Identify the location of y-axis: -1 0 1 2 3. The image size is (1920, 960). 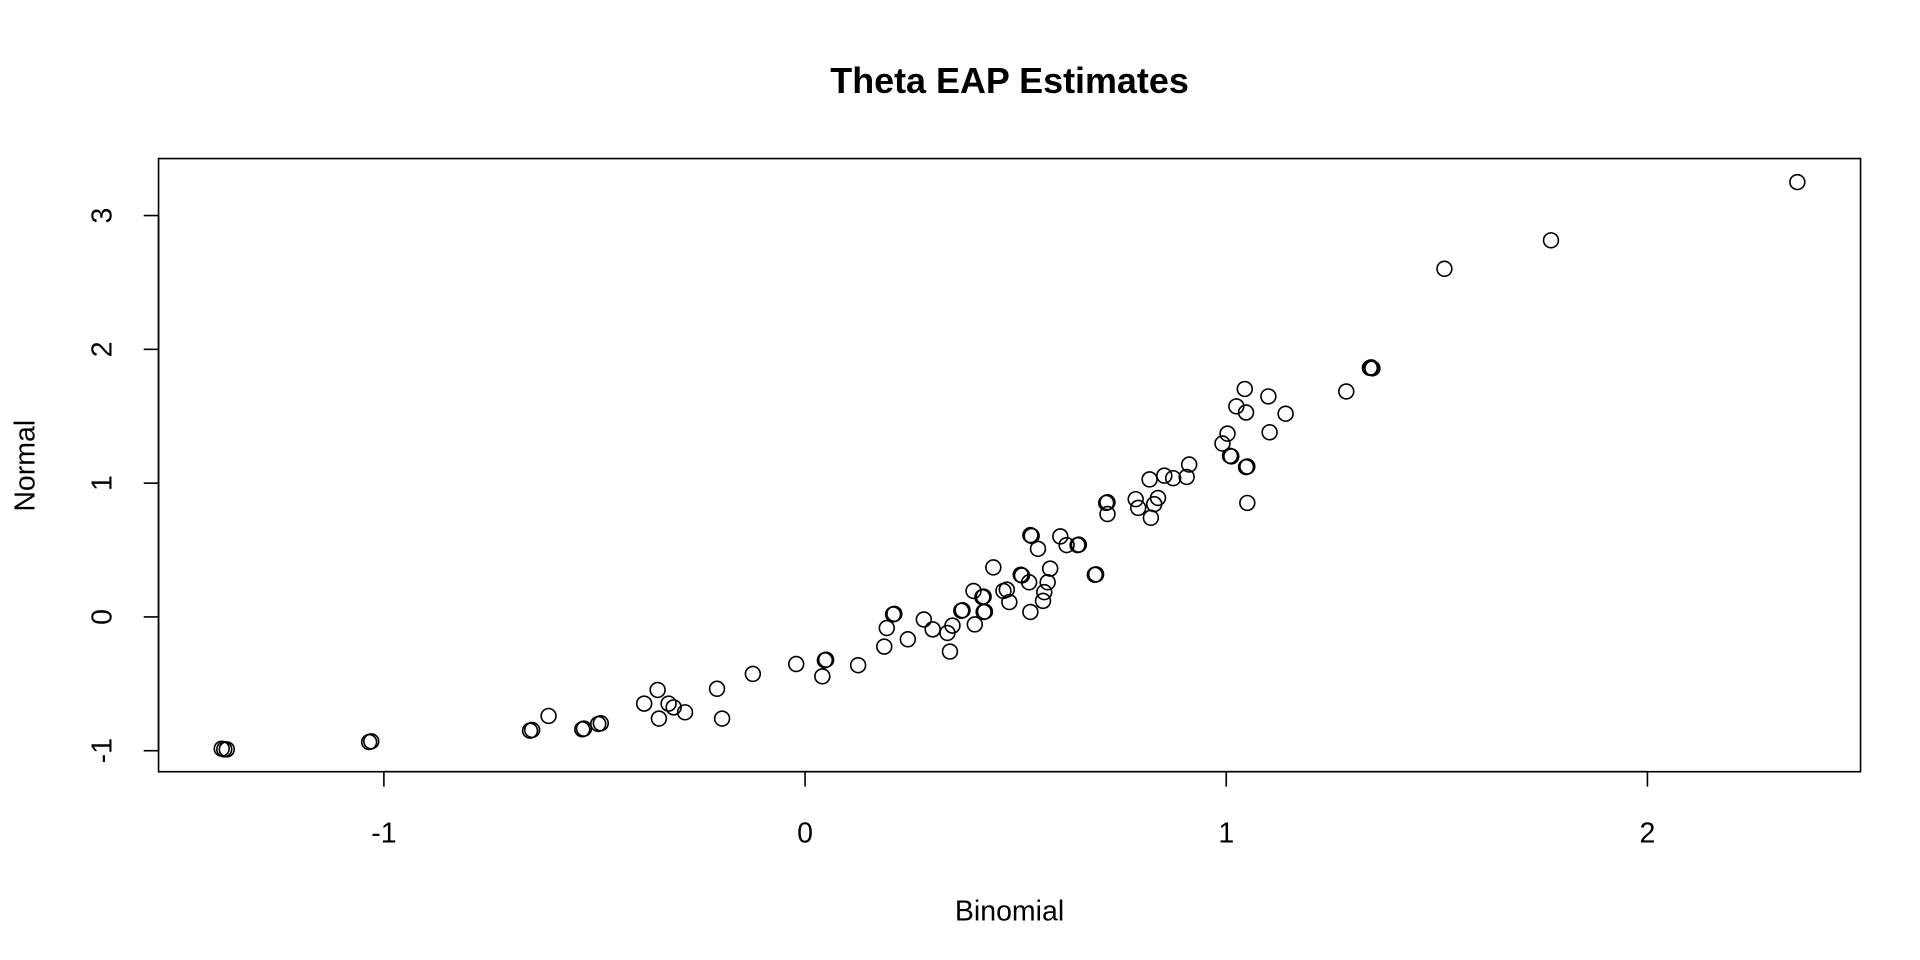
(123, 485).